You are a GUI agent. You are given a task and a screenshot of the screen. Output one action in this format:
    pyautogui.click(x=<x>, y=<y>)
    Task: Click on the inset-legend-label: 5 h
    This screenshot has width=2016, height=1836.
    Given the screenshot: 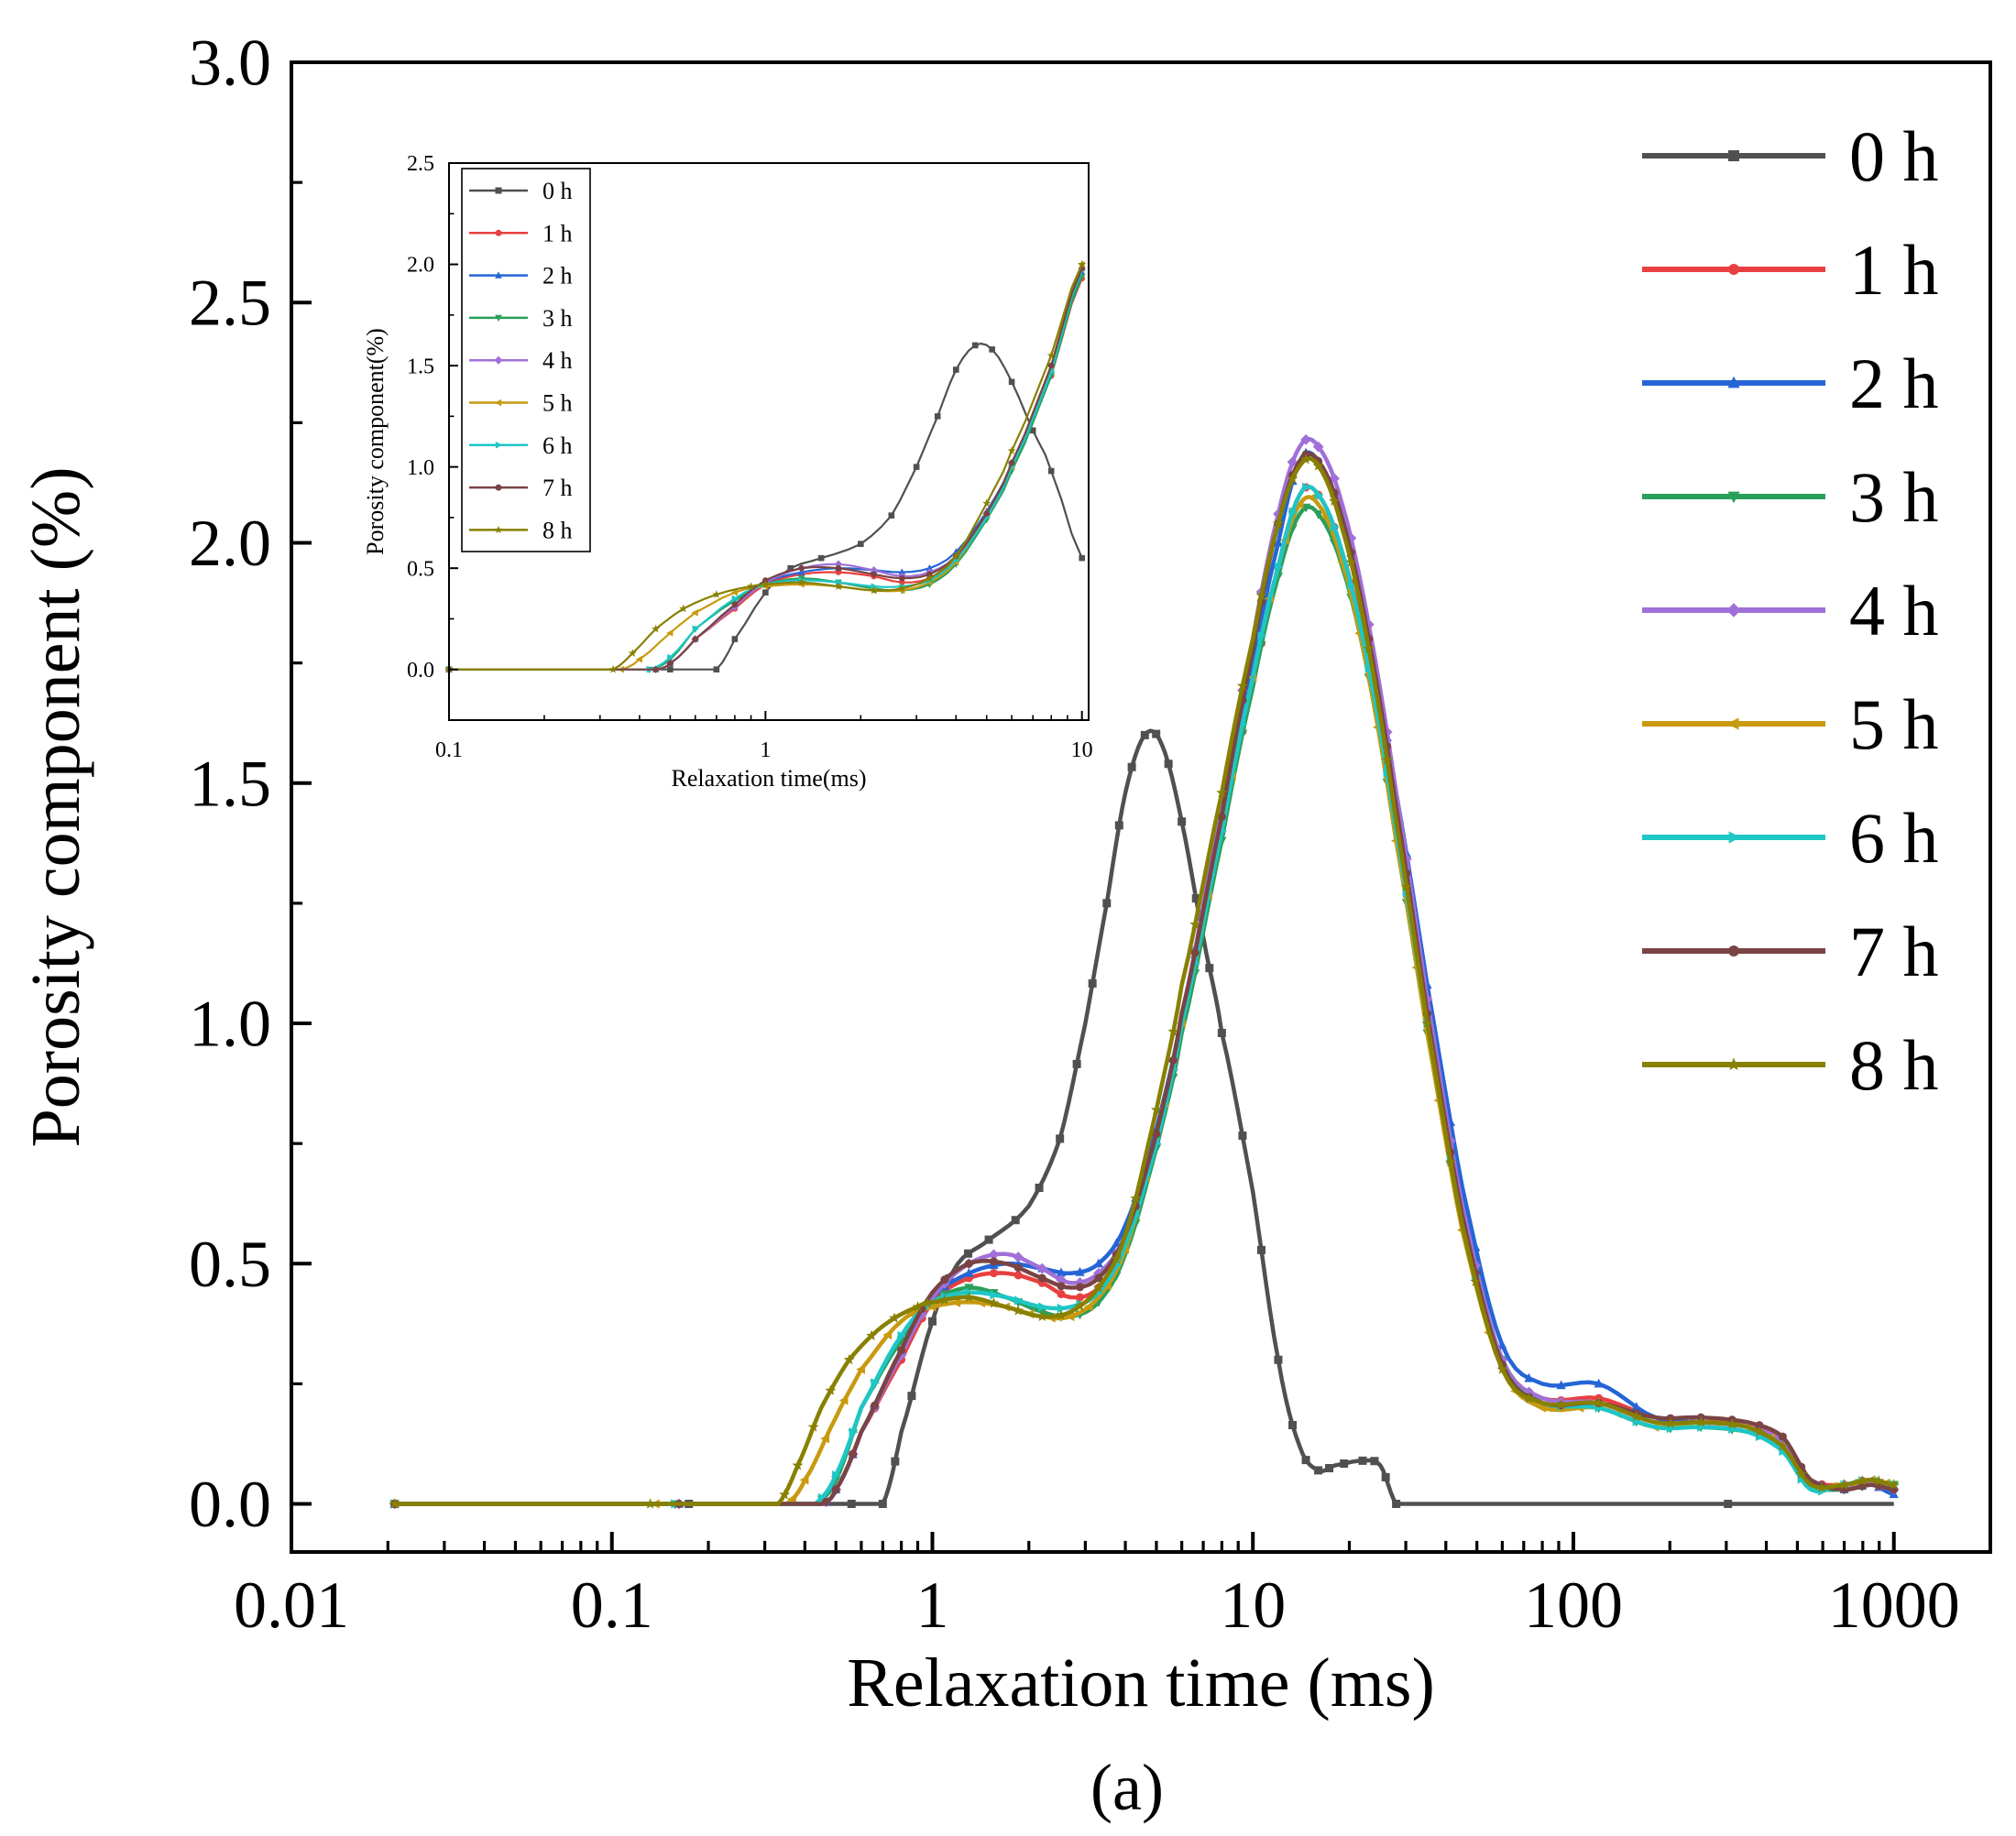 What is the action you would take?
    pyautogui.click(x=557, y=403)
    